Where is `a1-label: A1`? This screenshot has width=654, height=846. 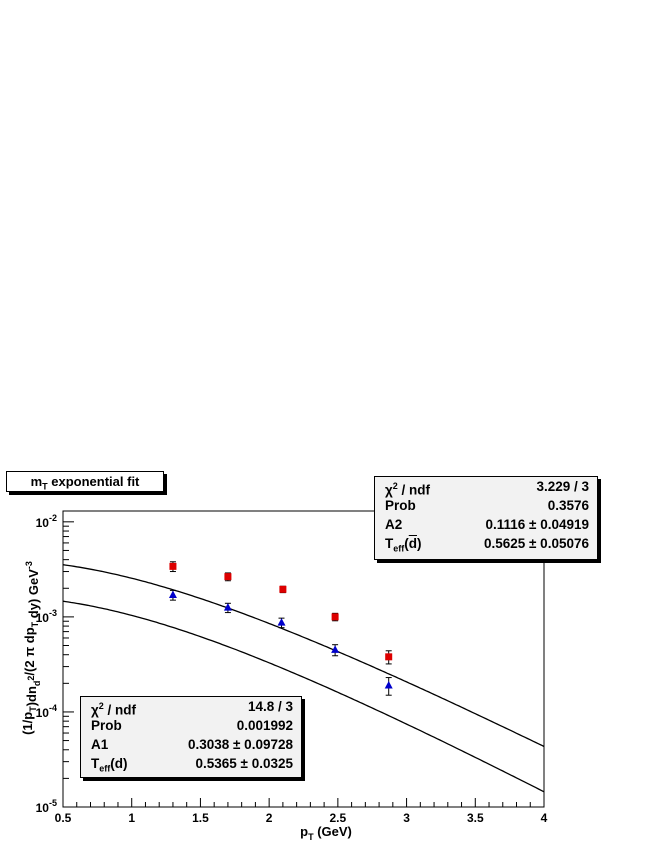 a1-label: A1 is located at coordinates (100, 744).